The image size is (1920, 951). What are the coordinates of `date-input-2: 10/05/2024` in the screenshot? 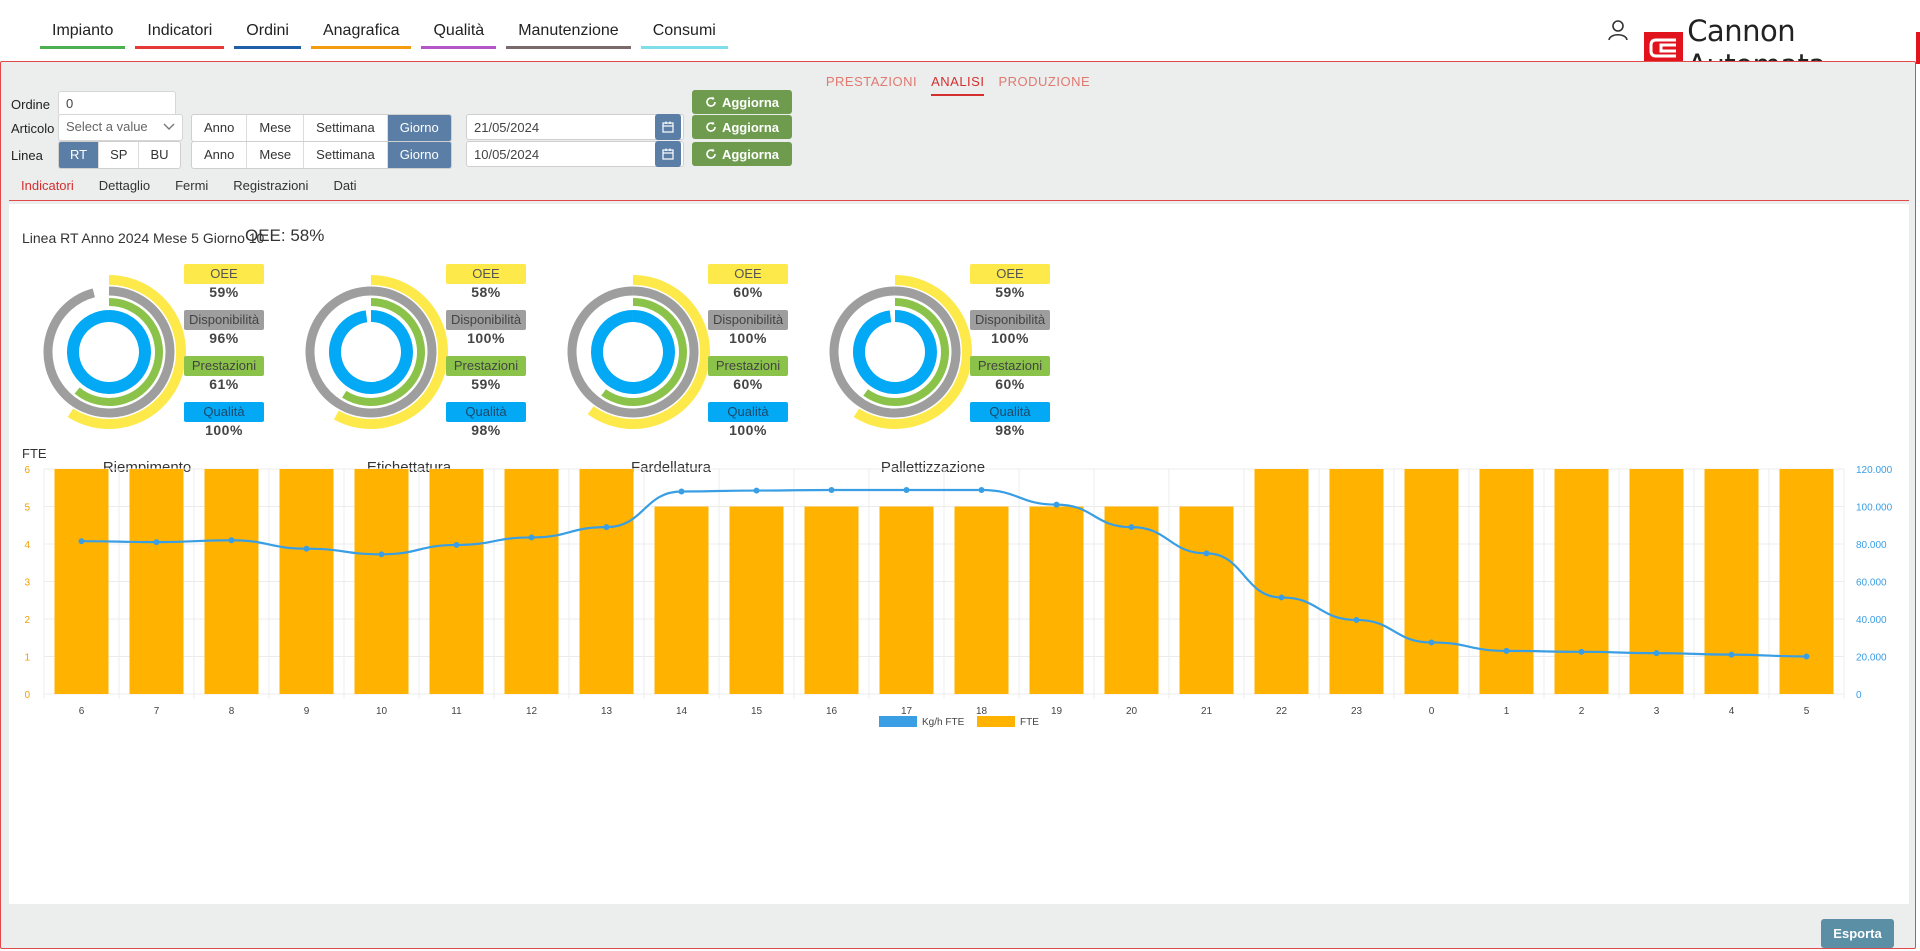 It's located at (575, 154).